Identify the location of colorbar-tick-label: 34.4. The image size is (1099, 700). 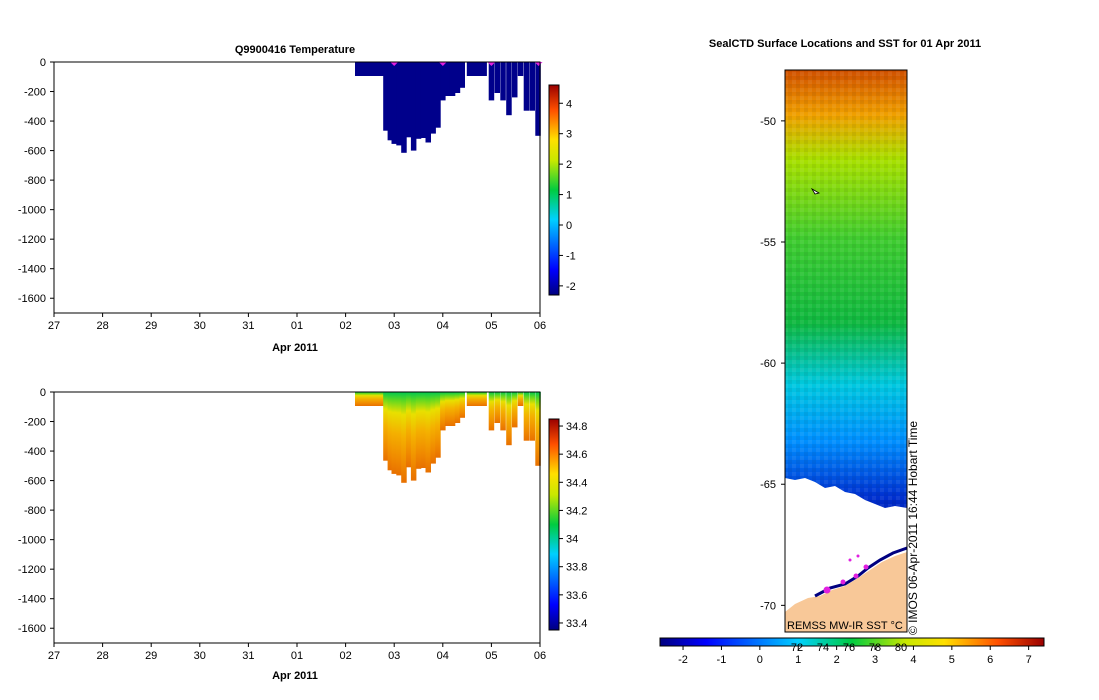
(576, 483).